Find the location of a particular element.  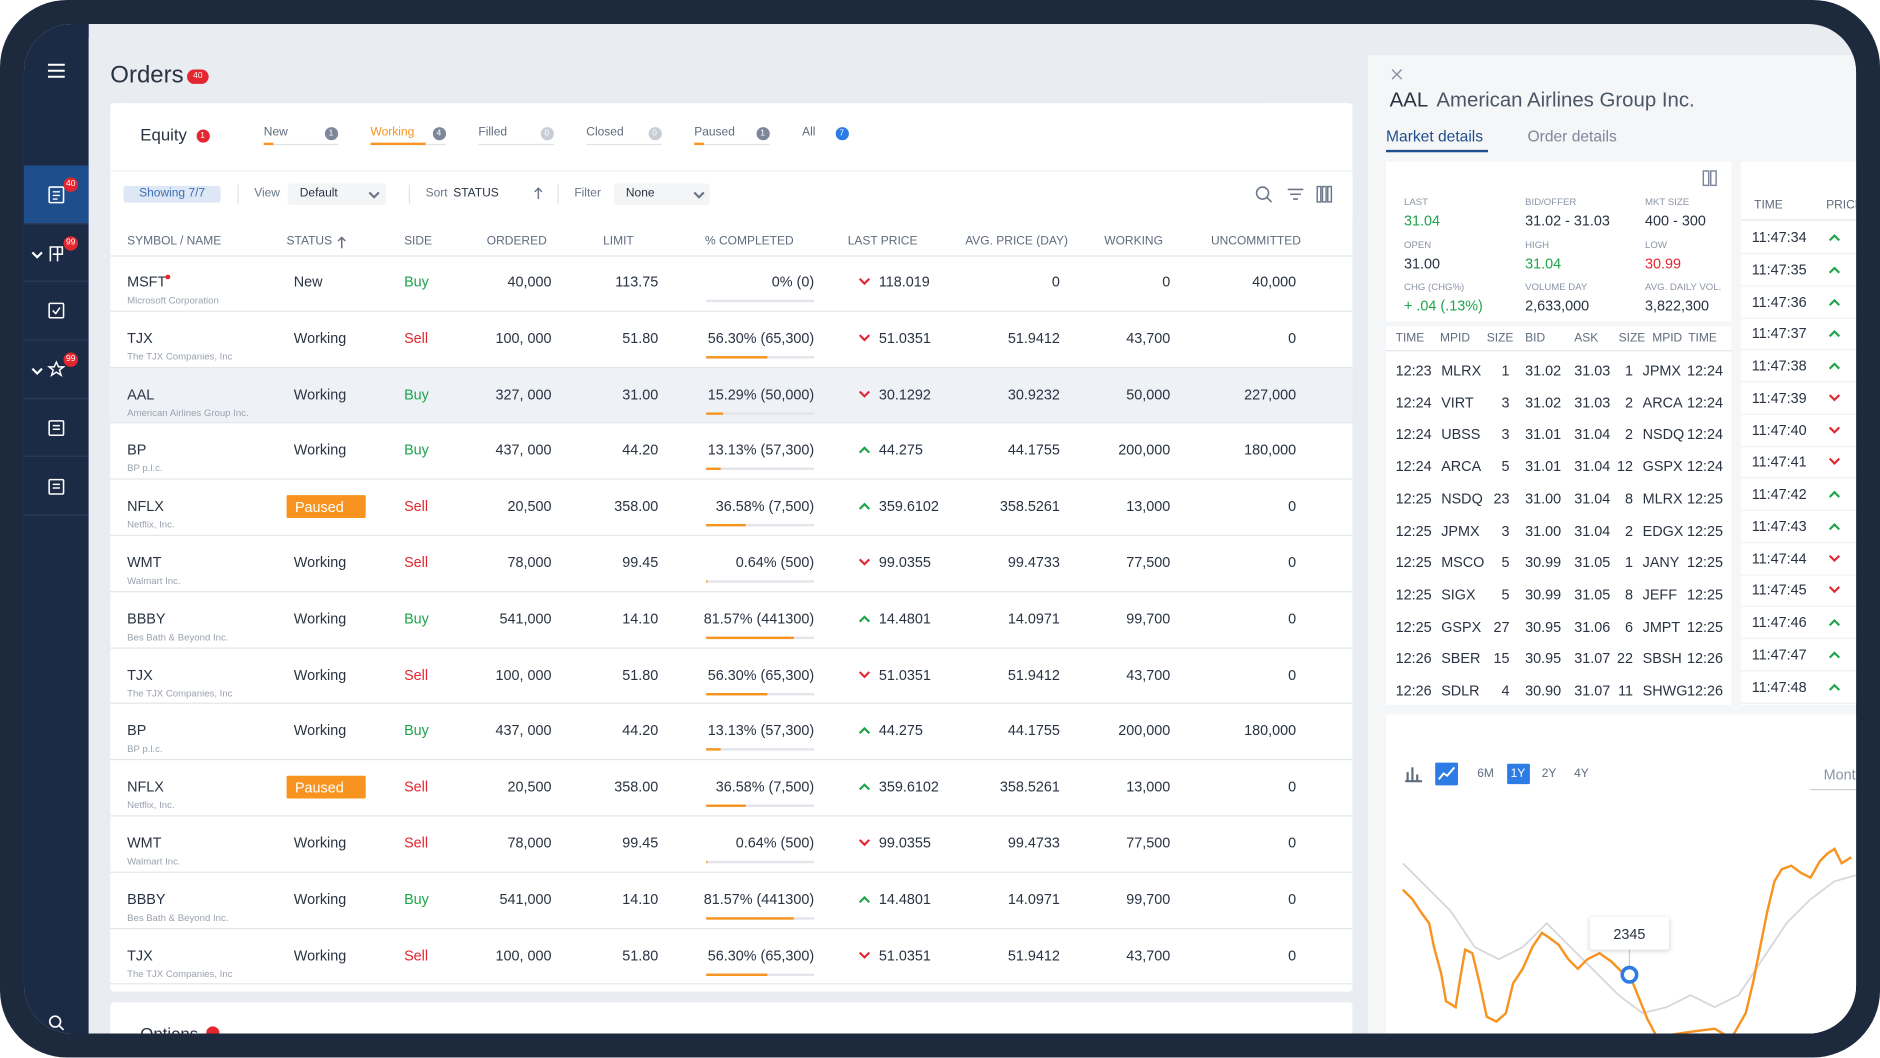

level2-cell: 31.05 is located at coordinates (1592, 594).